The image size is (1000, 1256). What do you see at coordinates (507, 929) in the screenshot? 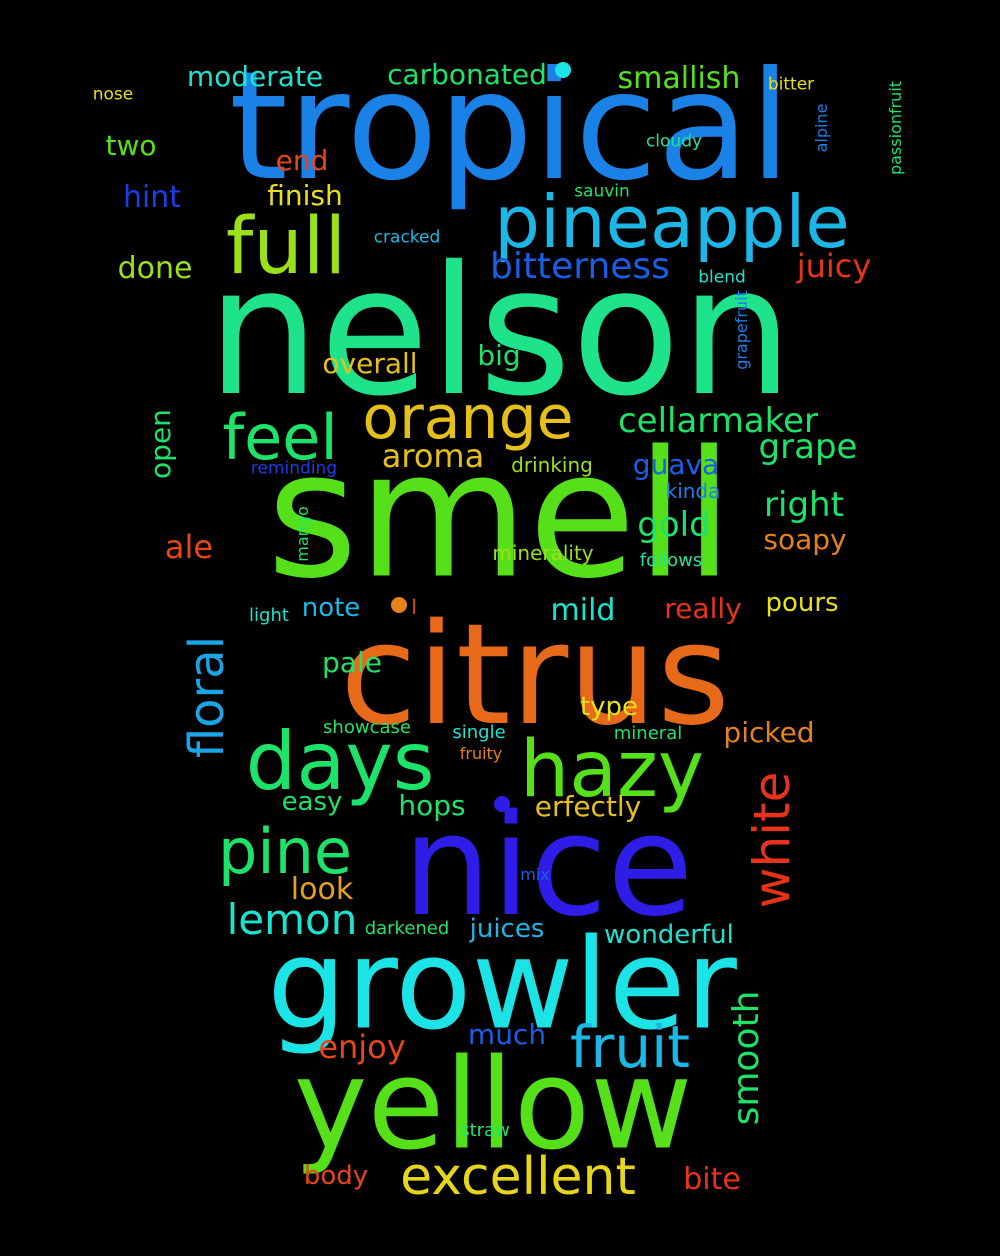
I see `word-juices: juices` at bounding box center [507, 929].